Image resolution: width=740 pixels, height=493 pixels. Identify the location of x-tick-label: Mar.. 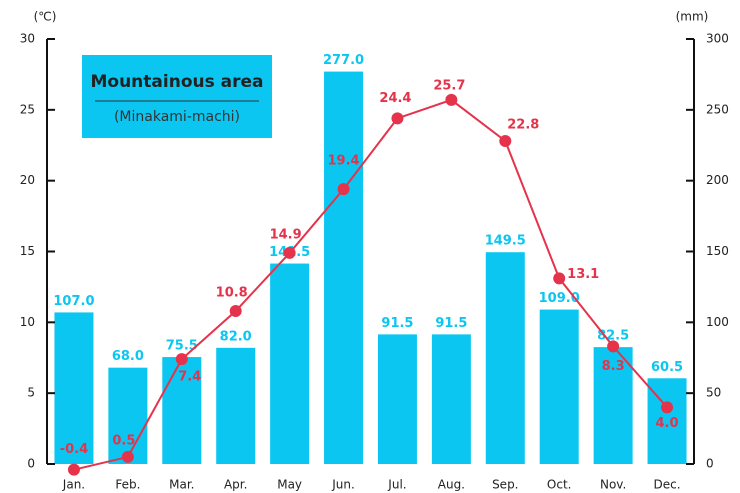
(181, 485).